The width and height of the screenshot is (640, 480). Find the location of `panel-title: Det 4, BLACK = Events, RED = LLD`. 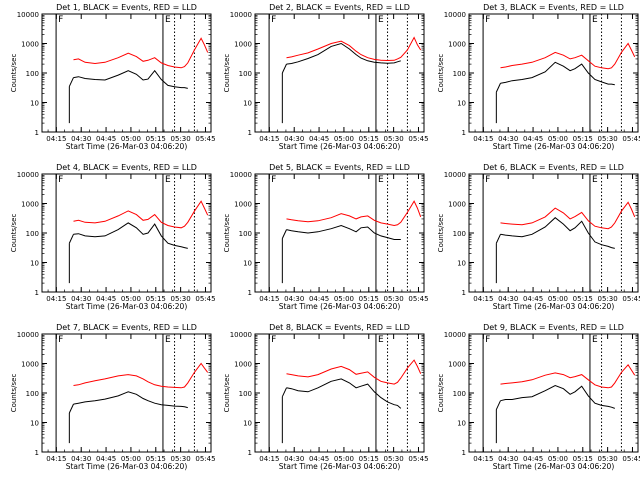

panel-title: Det 4, BLACK = Events, RED = LLD is located at coordinates (126, 167).